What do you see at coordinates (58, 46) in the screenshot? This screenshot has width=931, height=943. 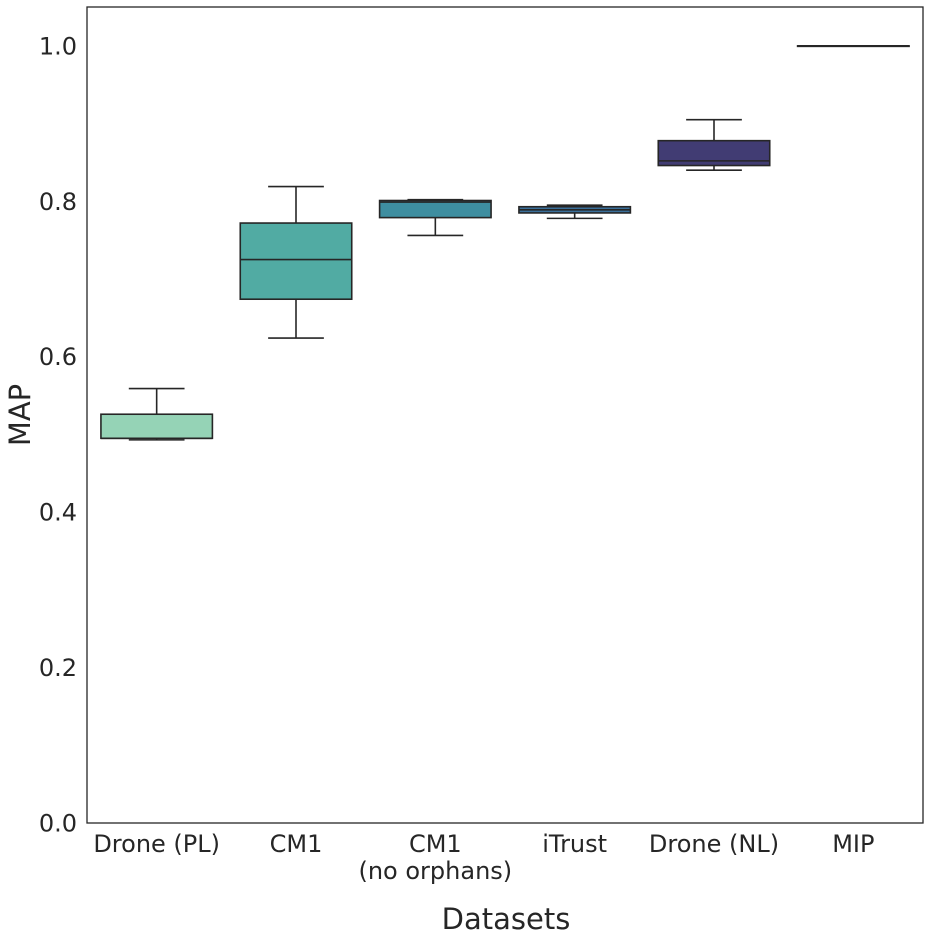 I see `y-tick-label: 1.0` at bounding box center [58, 46].